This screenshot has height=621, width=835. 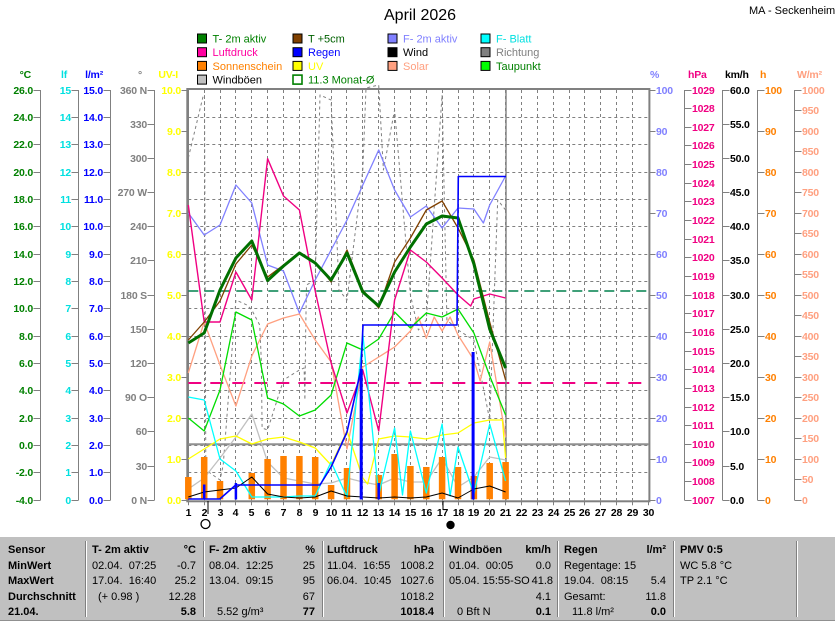 What do you see at coordinates (810, 111) in the screenshot?
I see `svg-text: 950` at bounding box center [810, 111].